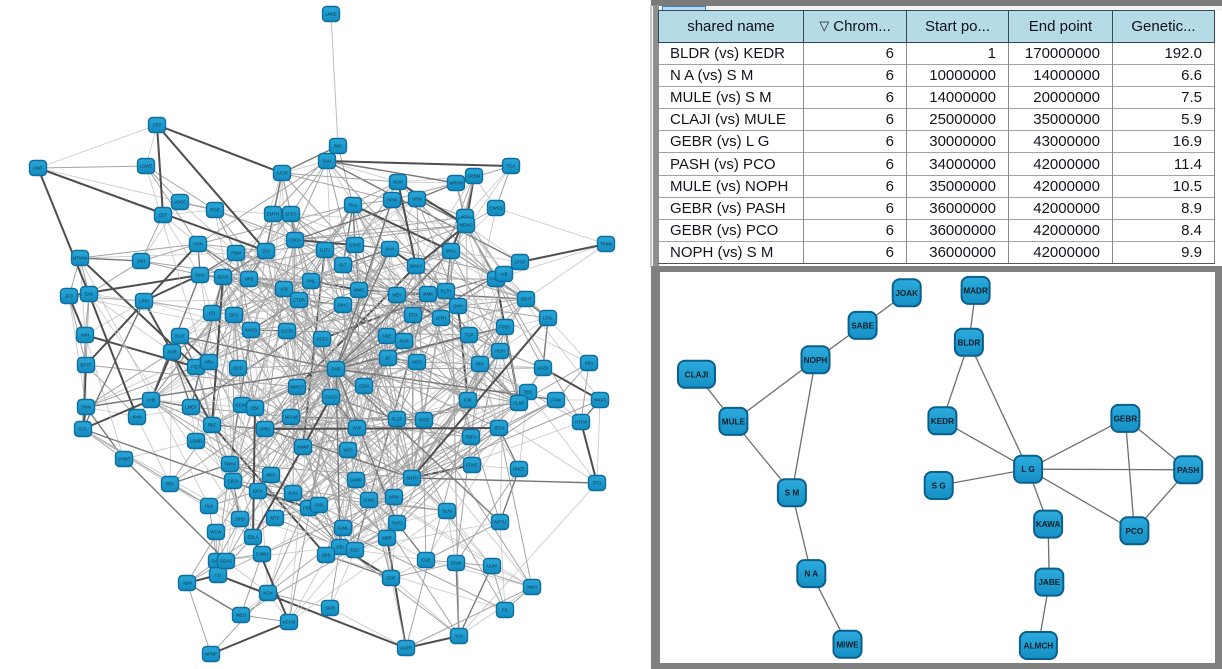 This screenshot has width=1222, height=669. I want to click on svg-text: UGEK, so click(543, 368).